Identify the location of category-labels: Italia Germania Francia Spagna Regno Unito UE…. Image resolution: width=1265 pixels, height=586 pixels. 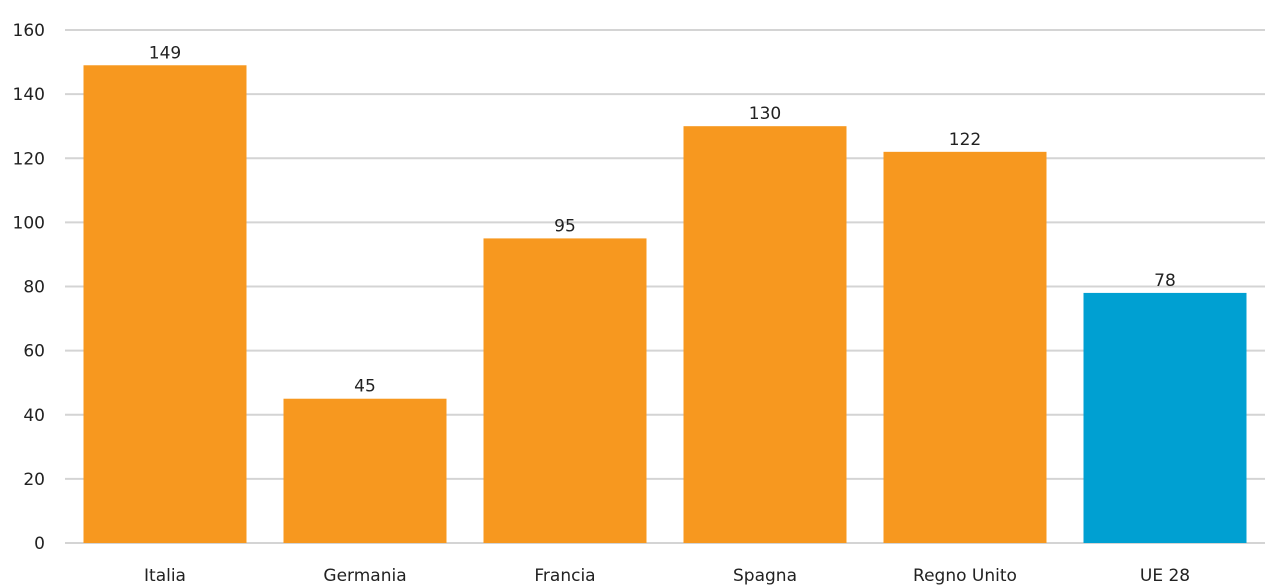
(667, 576).